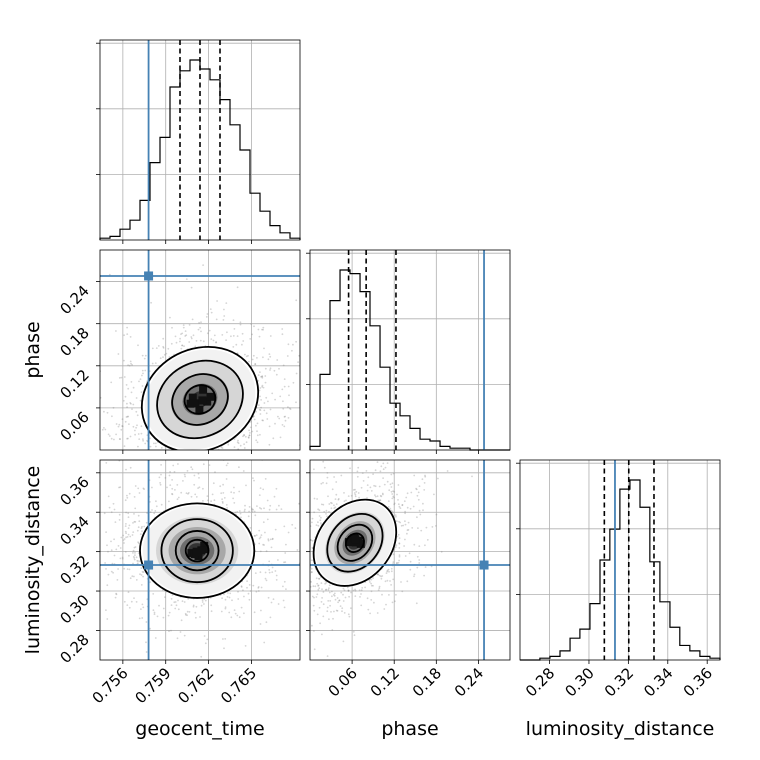  Describe the element at coordinates (33, 349) in the screenshot. I see `ylabel-phase: phase` at that location.